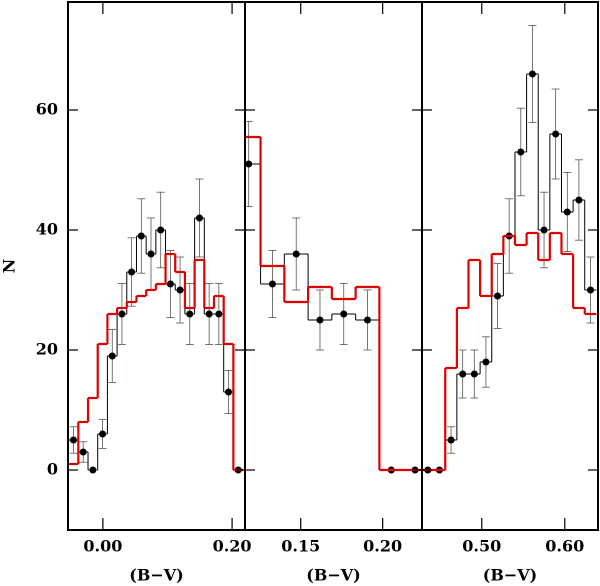  Describe the element at coordinates (9, 266) in the screenshot. I see `y-axis-label: N` at that location.